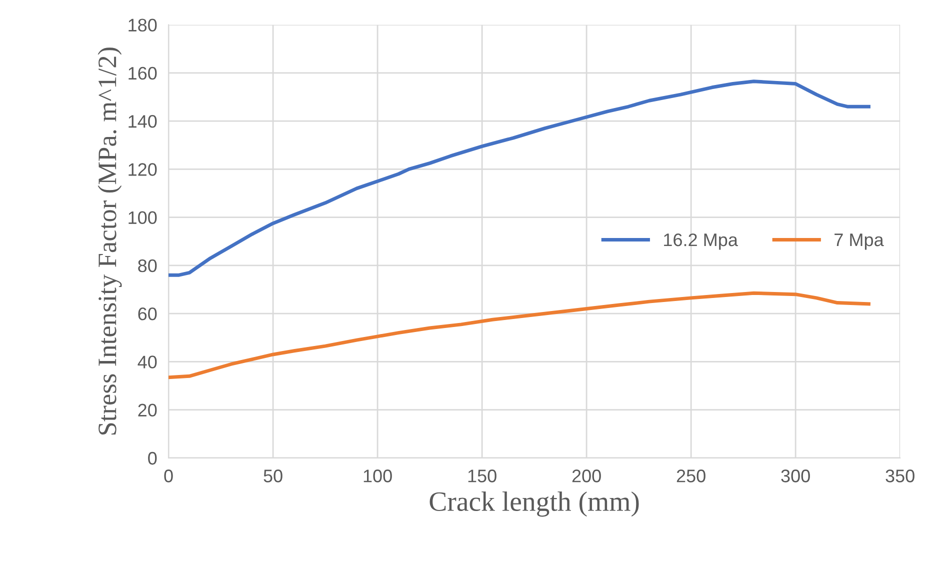 Image resolution: width=926 pixels, height=564 pixels. I want to click on x-tick-label: 200, so click(586, 476).